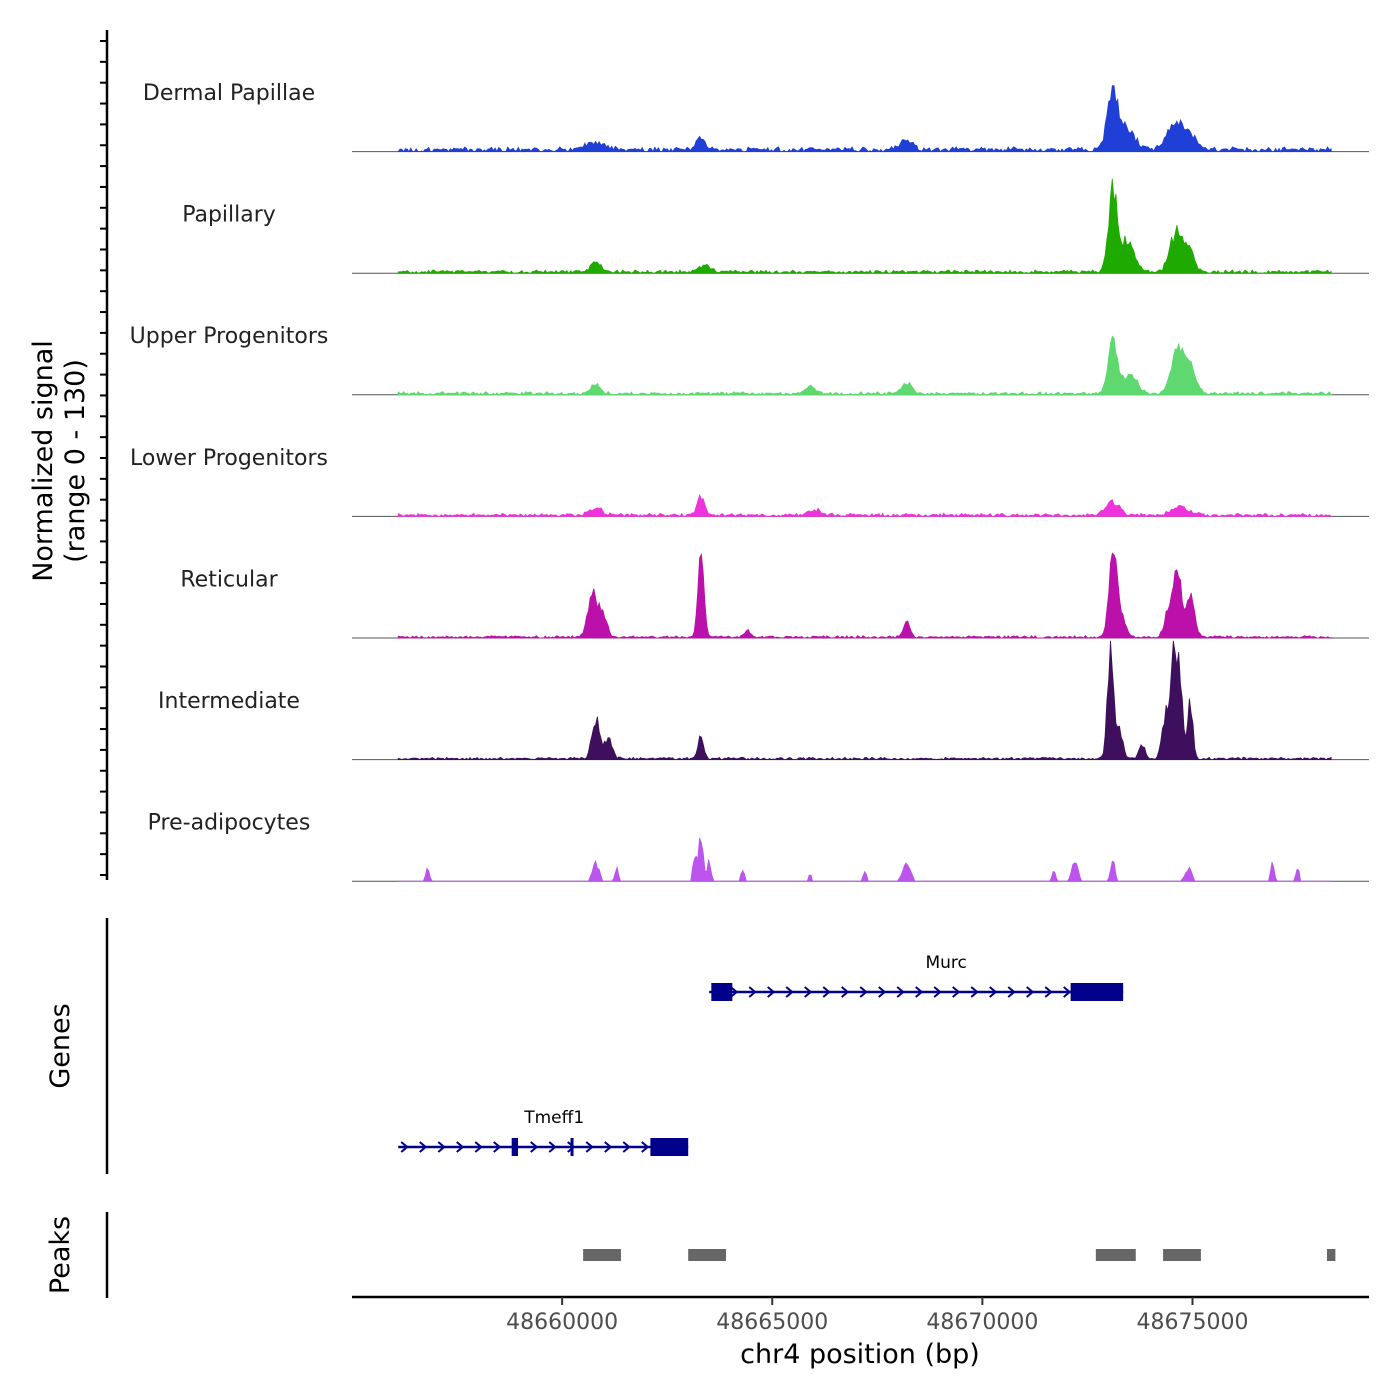 This screenshot has height=1400, width=1400. What do you see at coordinates (772, 1322) in the screenshot?
I see `x-tick-label: 48665000` at bounding box center [772, 1322].